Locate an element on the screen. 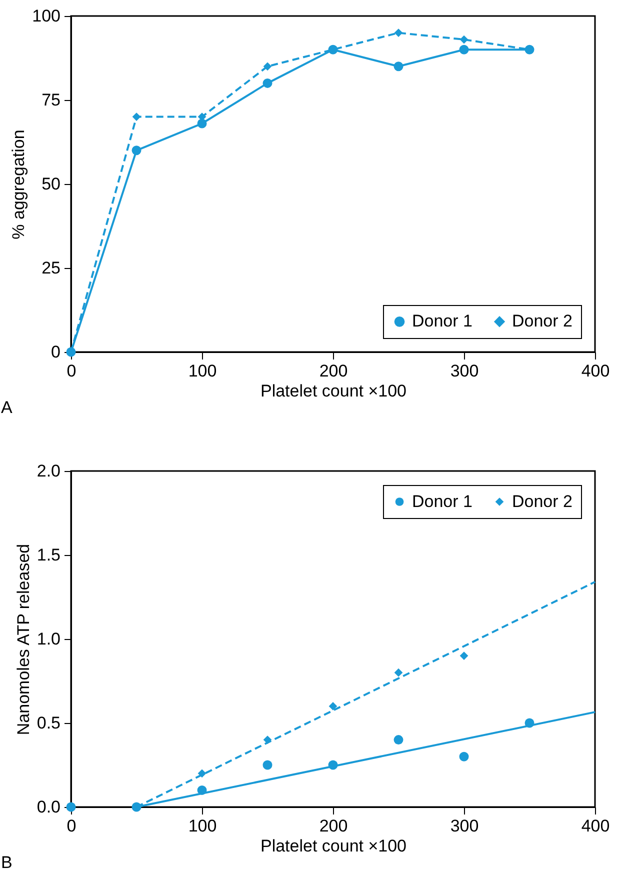 Image resolution: width=622 pixels, height=882 pixels. y-axis-title: Nanomoles ATP released is located at coordinates (23, 640).